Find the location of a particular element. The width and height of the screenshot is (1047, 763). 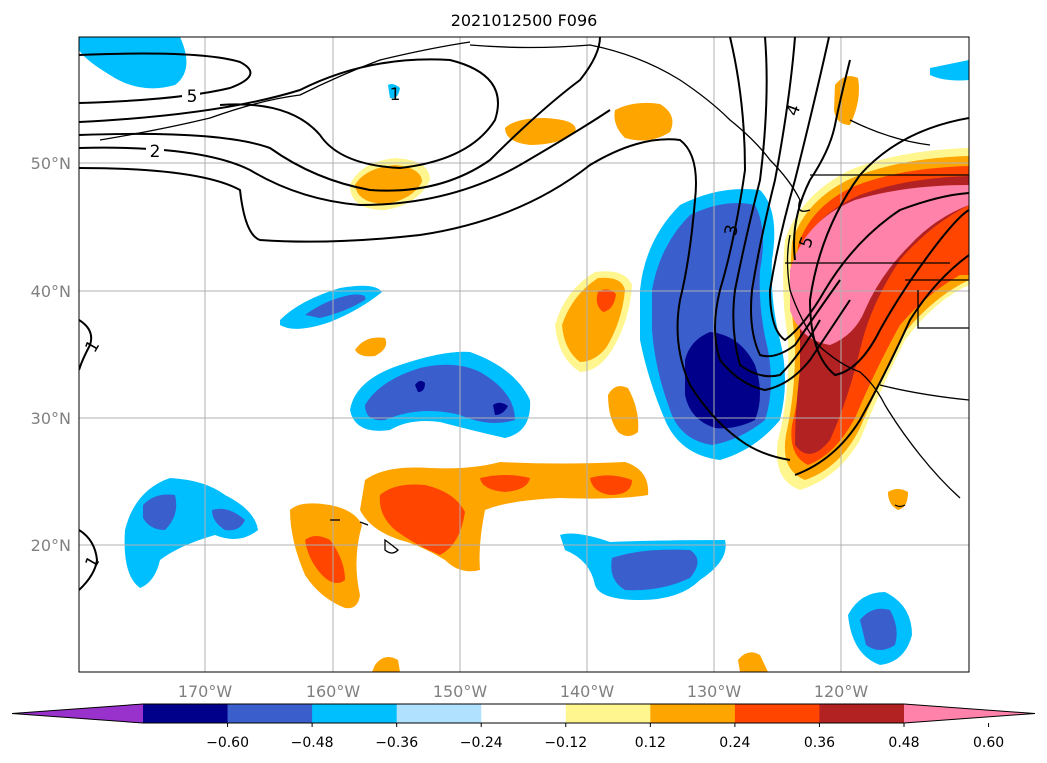

colorbar-tick-label: −0.24 is located at coordinates (481, 743).